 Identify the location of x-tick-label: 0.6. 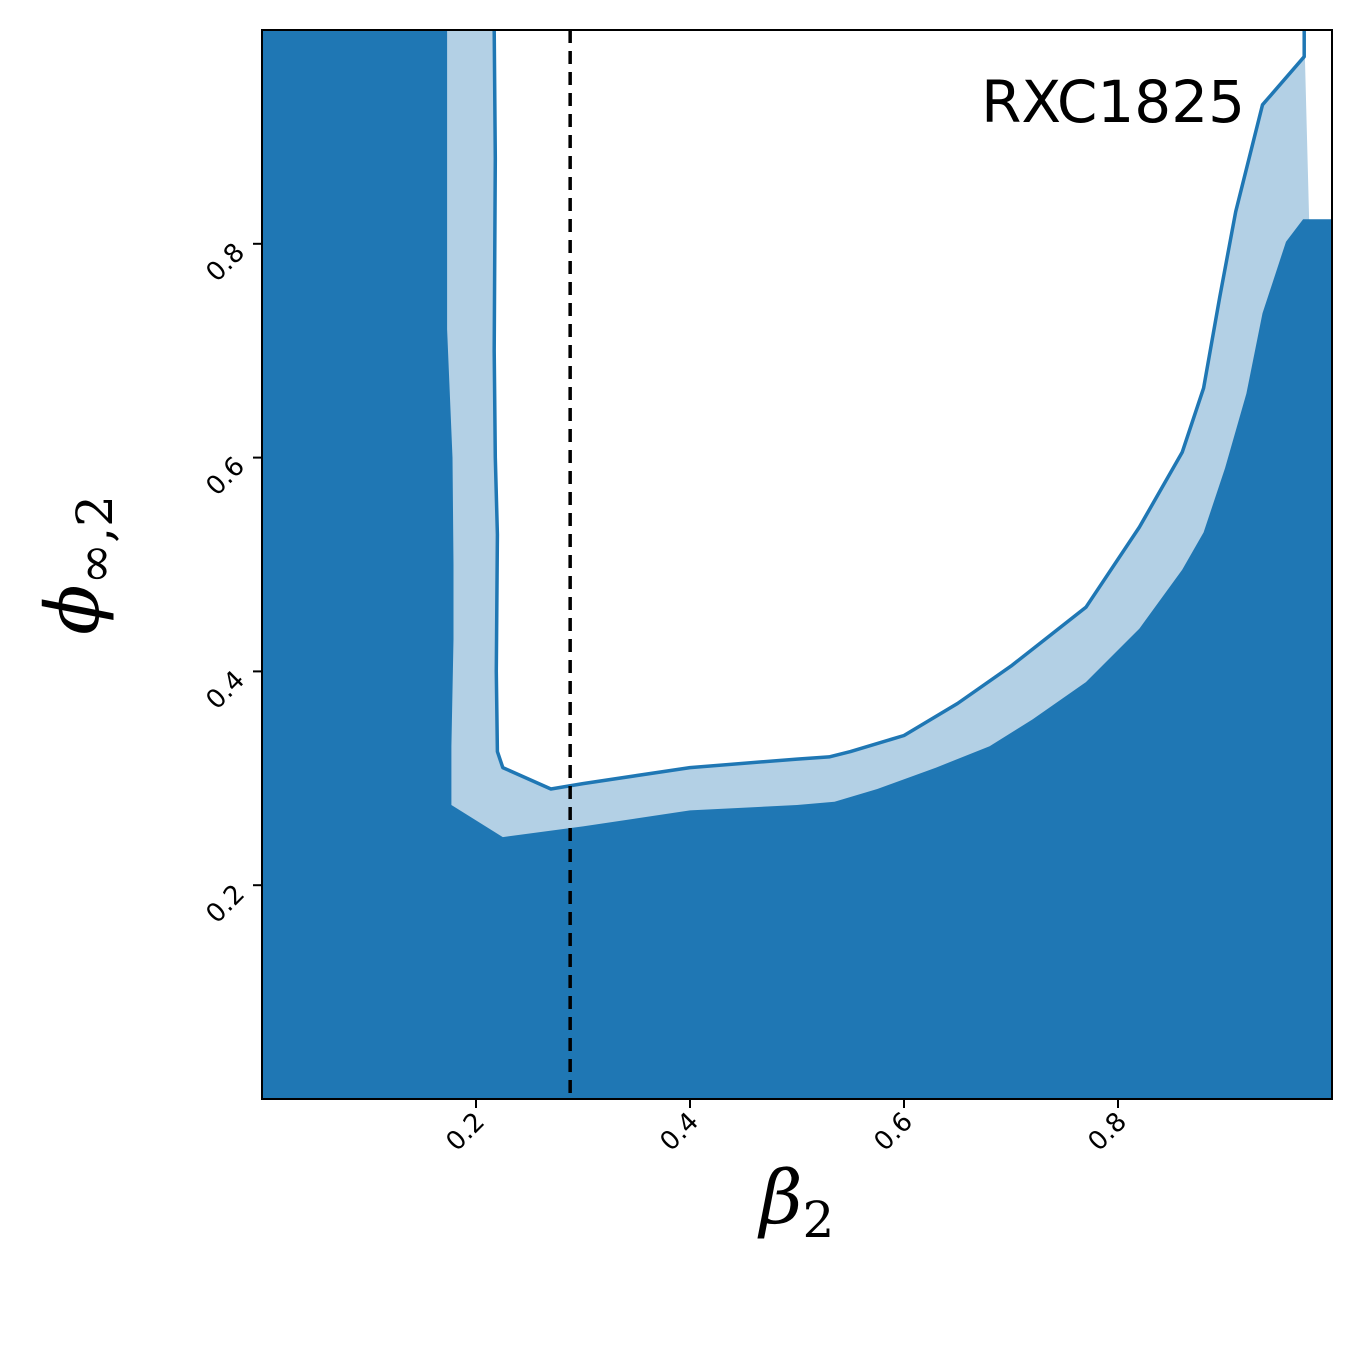
(893, 1132).